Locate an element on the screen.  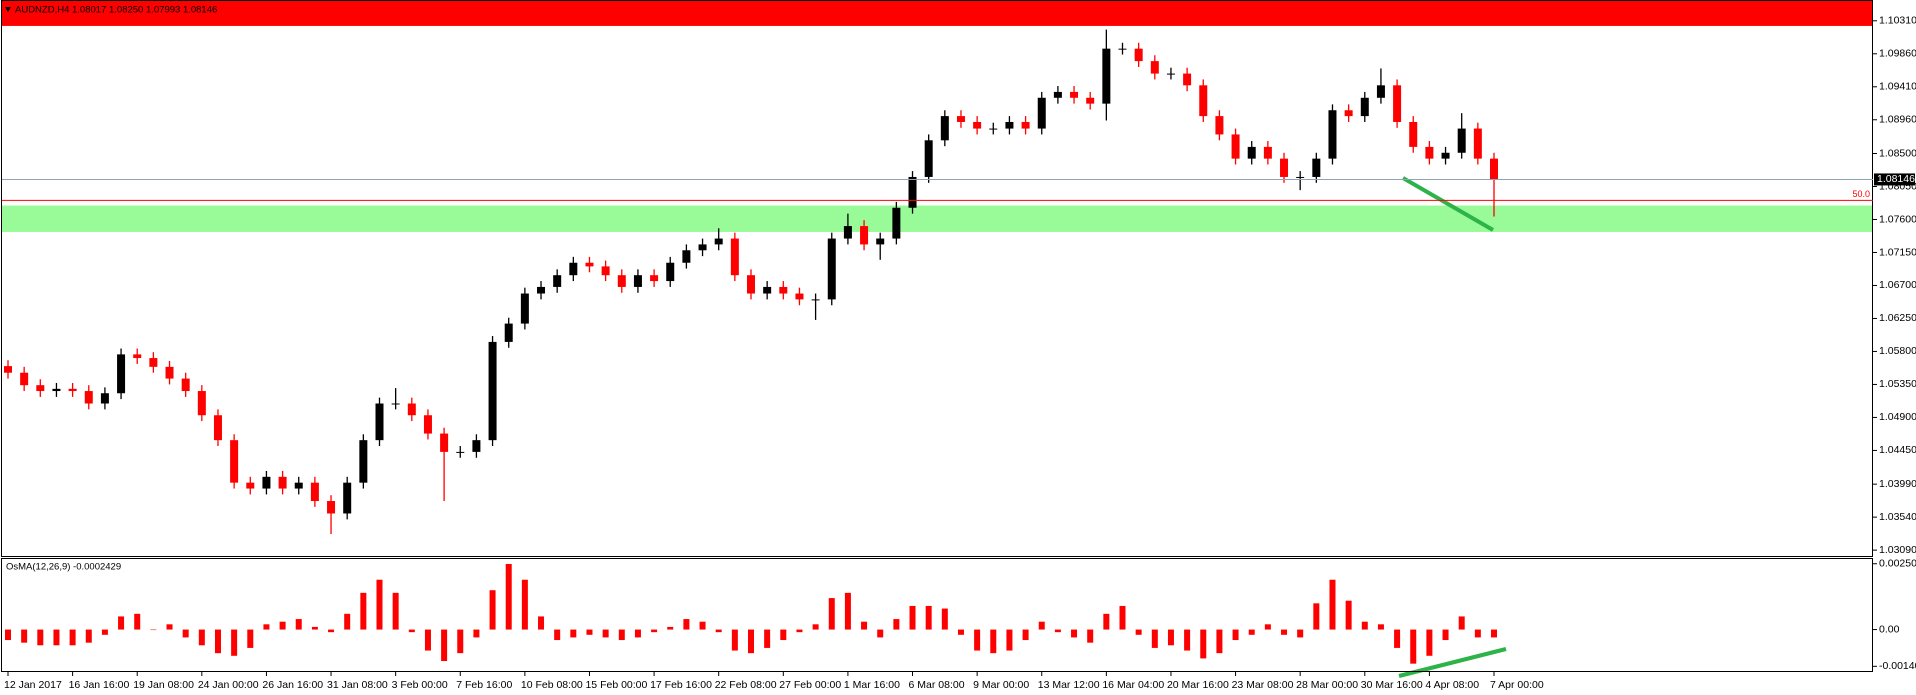
x-tick-label: 22 Feb 08:00 is located at coordinates (746, 685).